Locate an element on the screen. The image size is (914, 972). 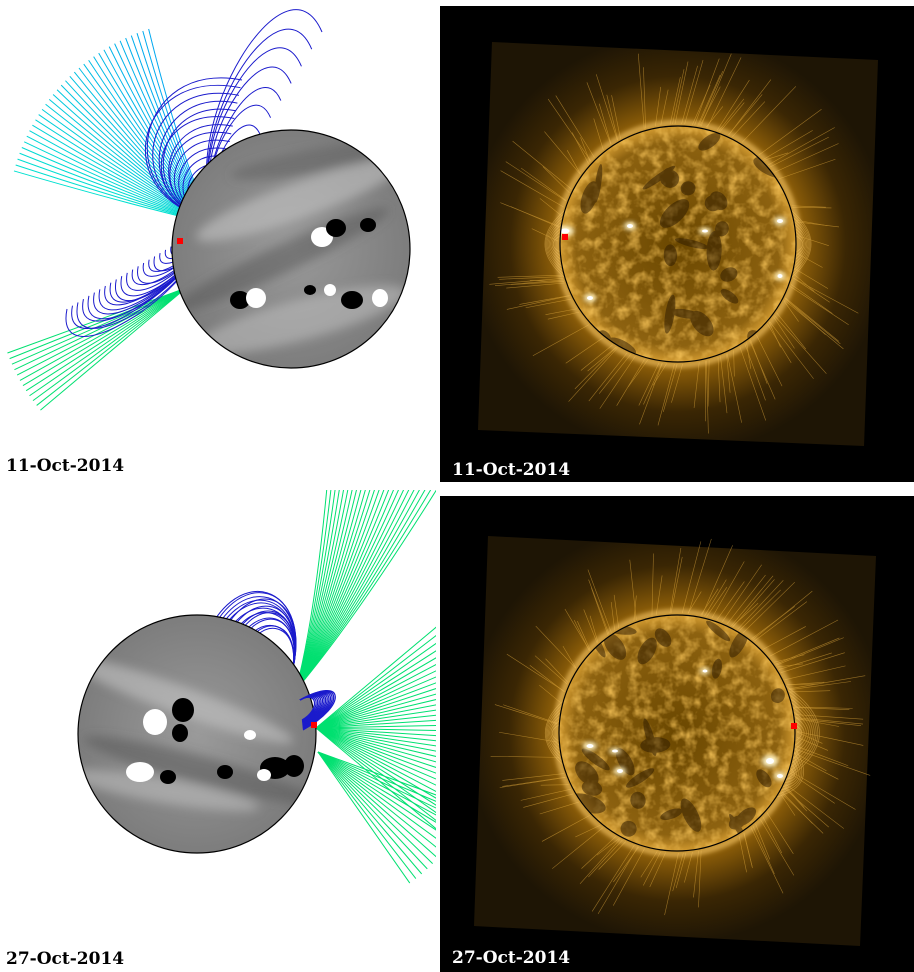
date-label-oct27-model: 27-Oct-2014 is located at coordinates (65, 959).